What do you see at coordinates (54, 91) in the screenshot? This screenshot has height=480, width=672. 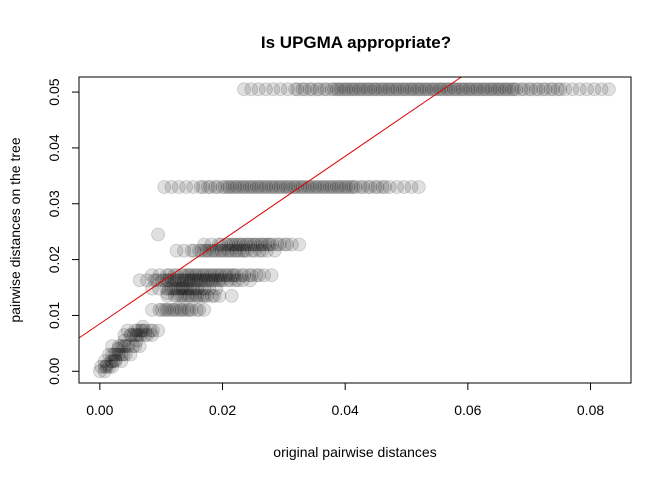 I see `y-tick-label: 0.05` at bounding box center [54, 91].